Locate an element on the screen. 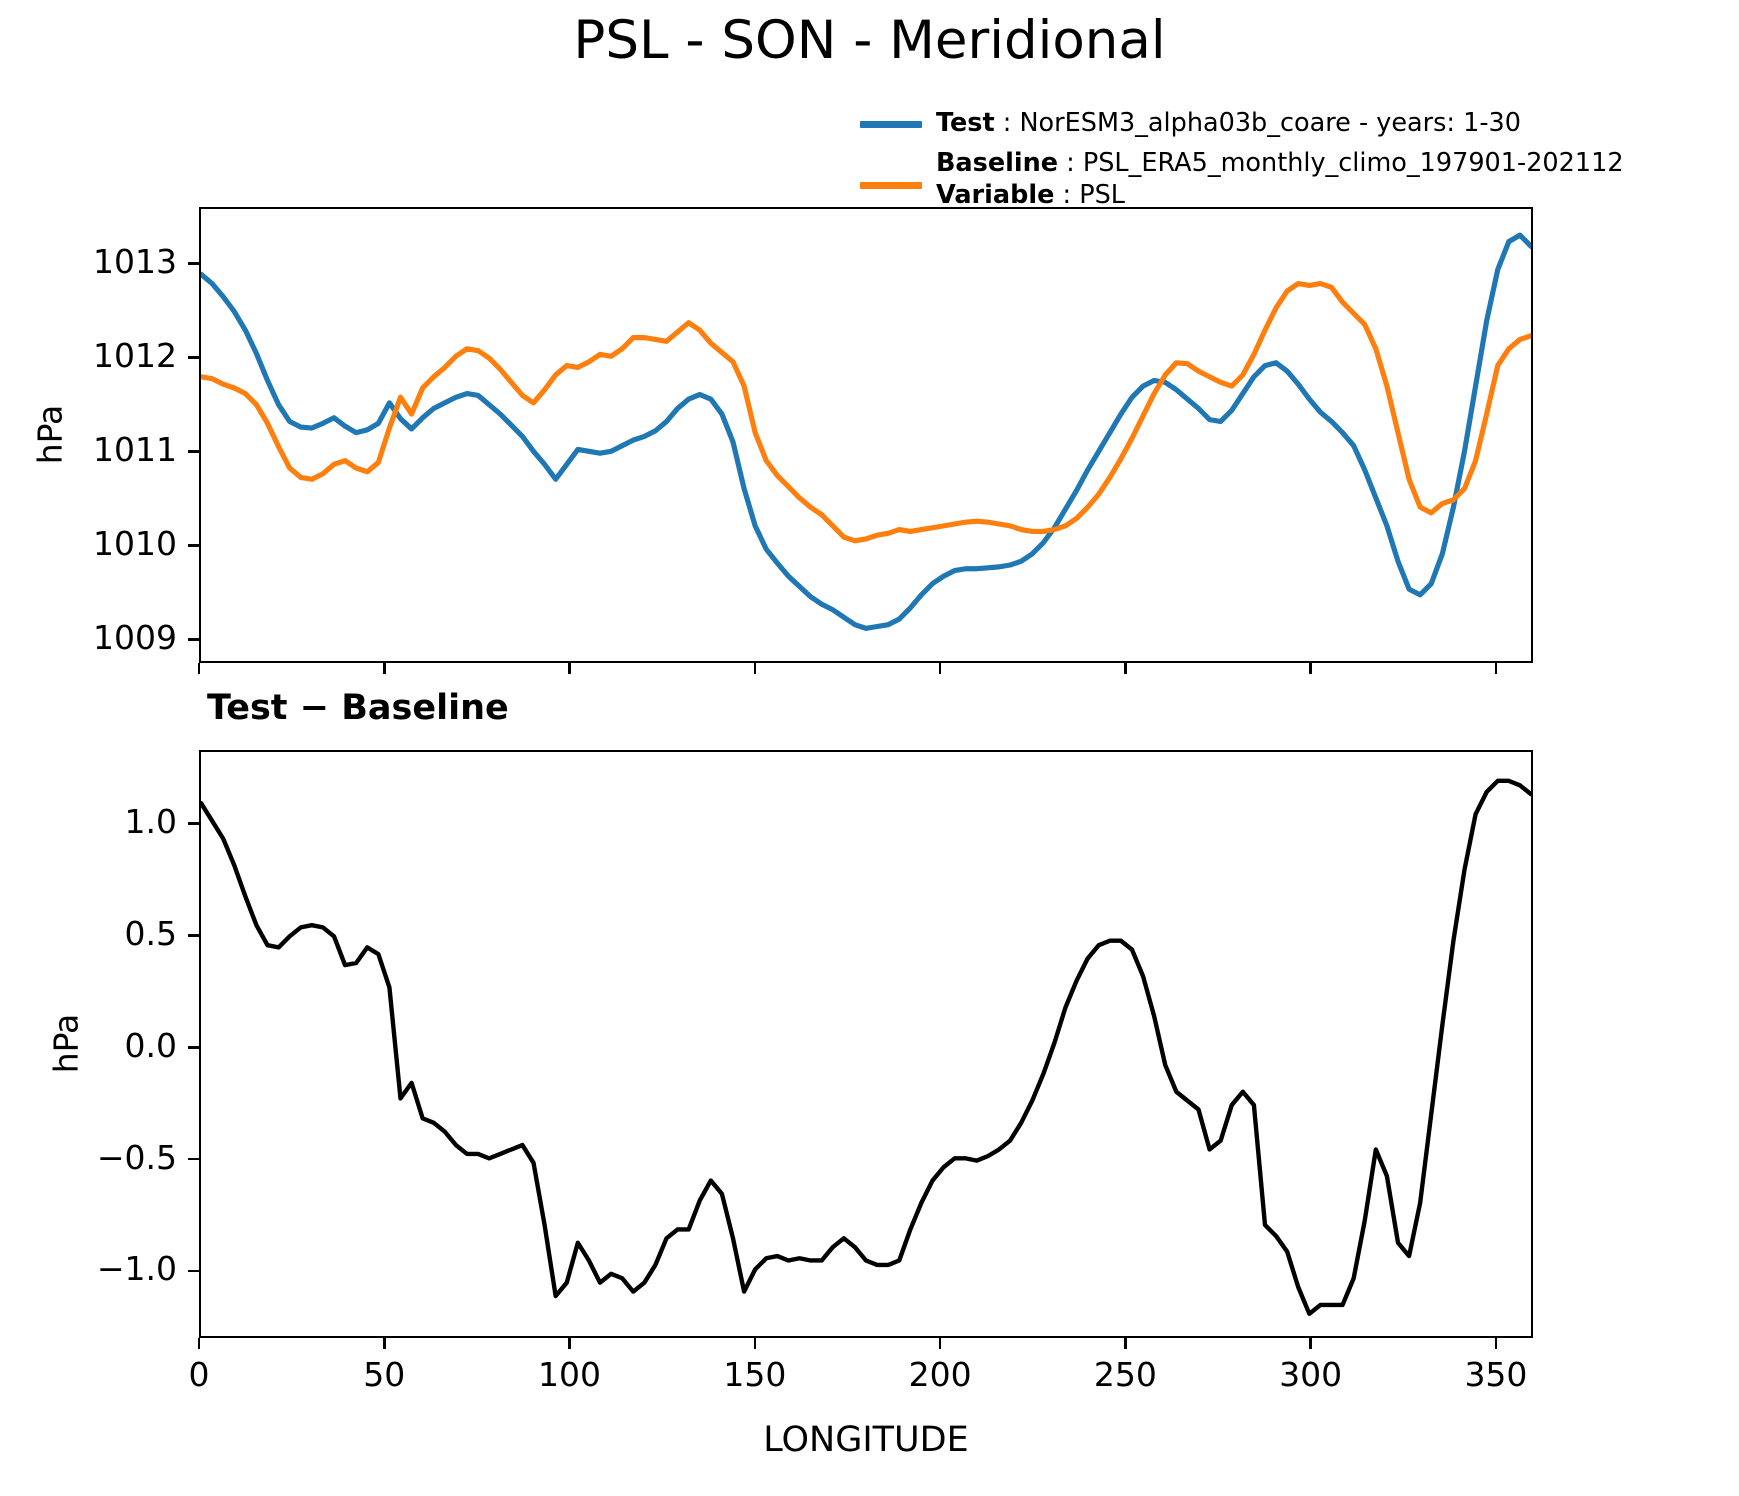 The height and width of the screenshot is (1496, 1739). legend-sep-baseline: : is located at coordinates (1070, 163).